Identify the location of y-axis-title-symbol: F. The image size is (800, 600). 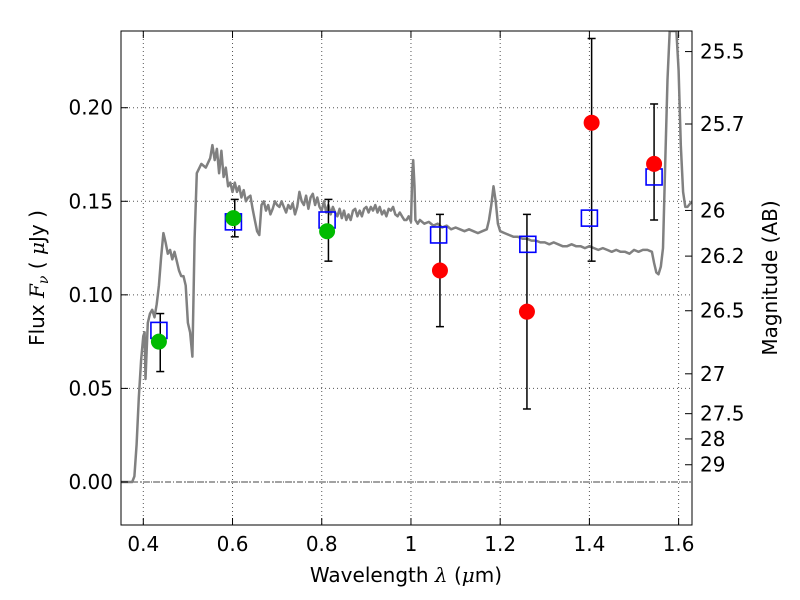
(37, 291).